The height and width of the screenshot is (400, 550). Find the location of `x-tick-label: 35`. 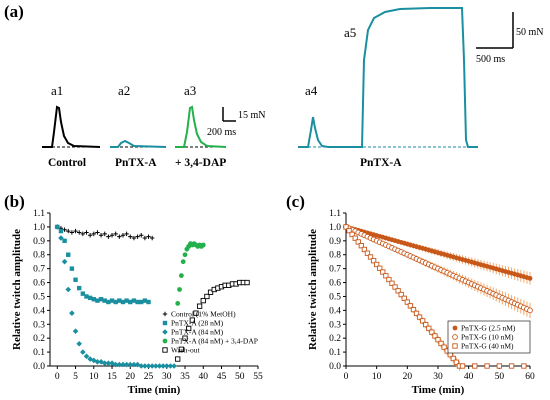

x-tick-label: 35 is located at coordinates (185, 377).